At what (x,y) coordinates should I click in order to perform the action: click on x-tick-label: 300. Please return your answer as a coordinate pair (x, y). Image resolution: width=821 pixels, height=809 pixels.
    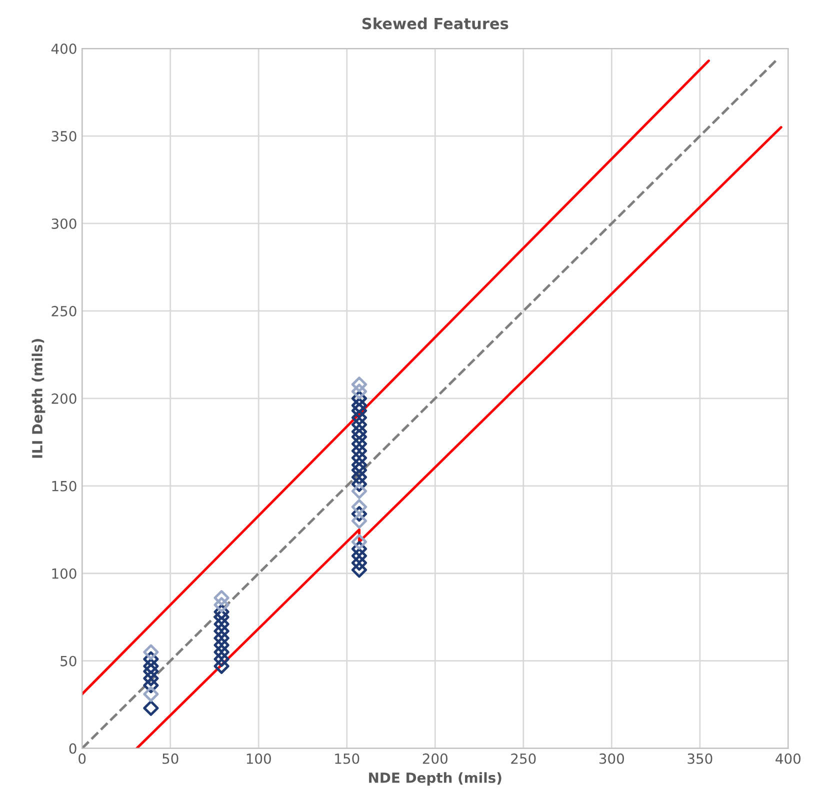
    Looking at the image, I should click on (611, 758).